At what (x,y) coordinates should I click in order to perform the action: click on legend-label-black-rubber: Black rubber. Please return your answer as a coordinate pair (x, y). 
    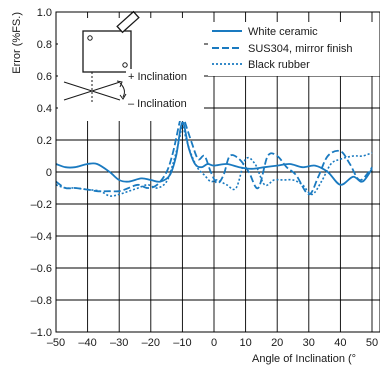
    Looking at the image, I should click on (279, 65).